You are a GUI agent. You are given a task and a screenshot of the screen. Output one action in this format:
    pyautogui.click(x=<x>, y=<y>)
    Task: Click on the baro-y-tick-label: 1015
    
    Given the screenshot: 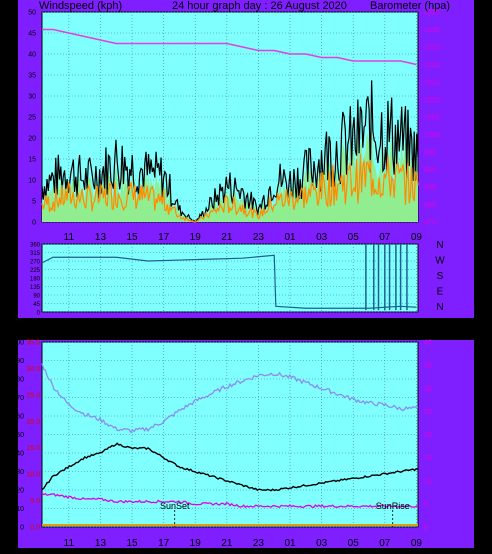 What is the action you would take?
    pyautogui.click(x=432, y=83)
    